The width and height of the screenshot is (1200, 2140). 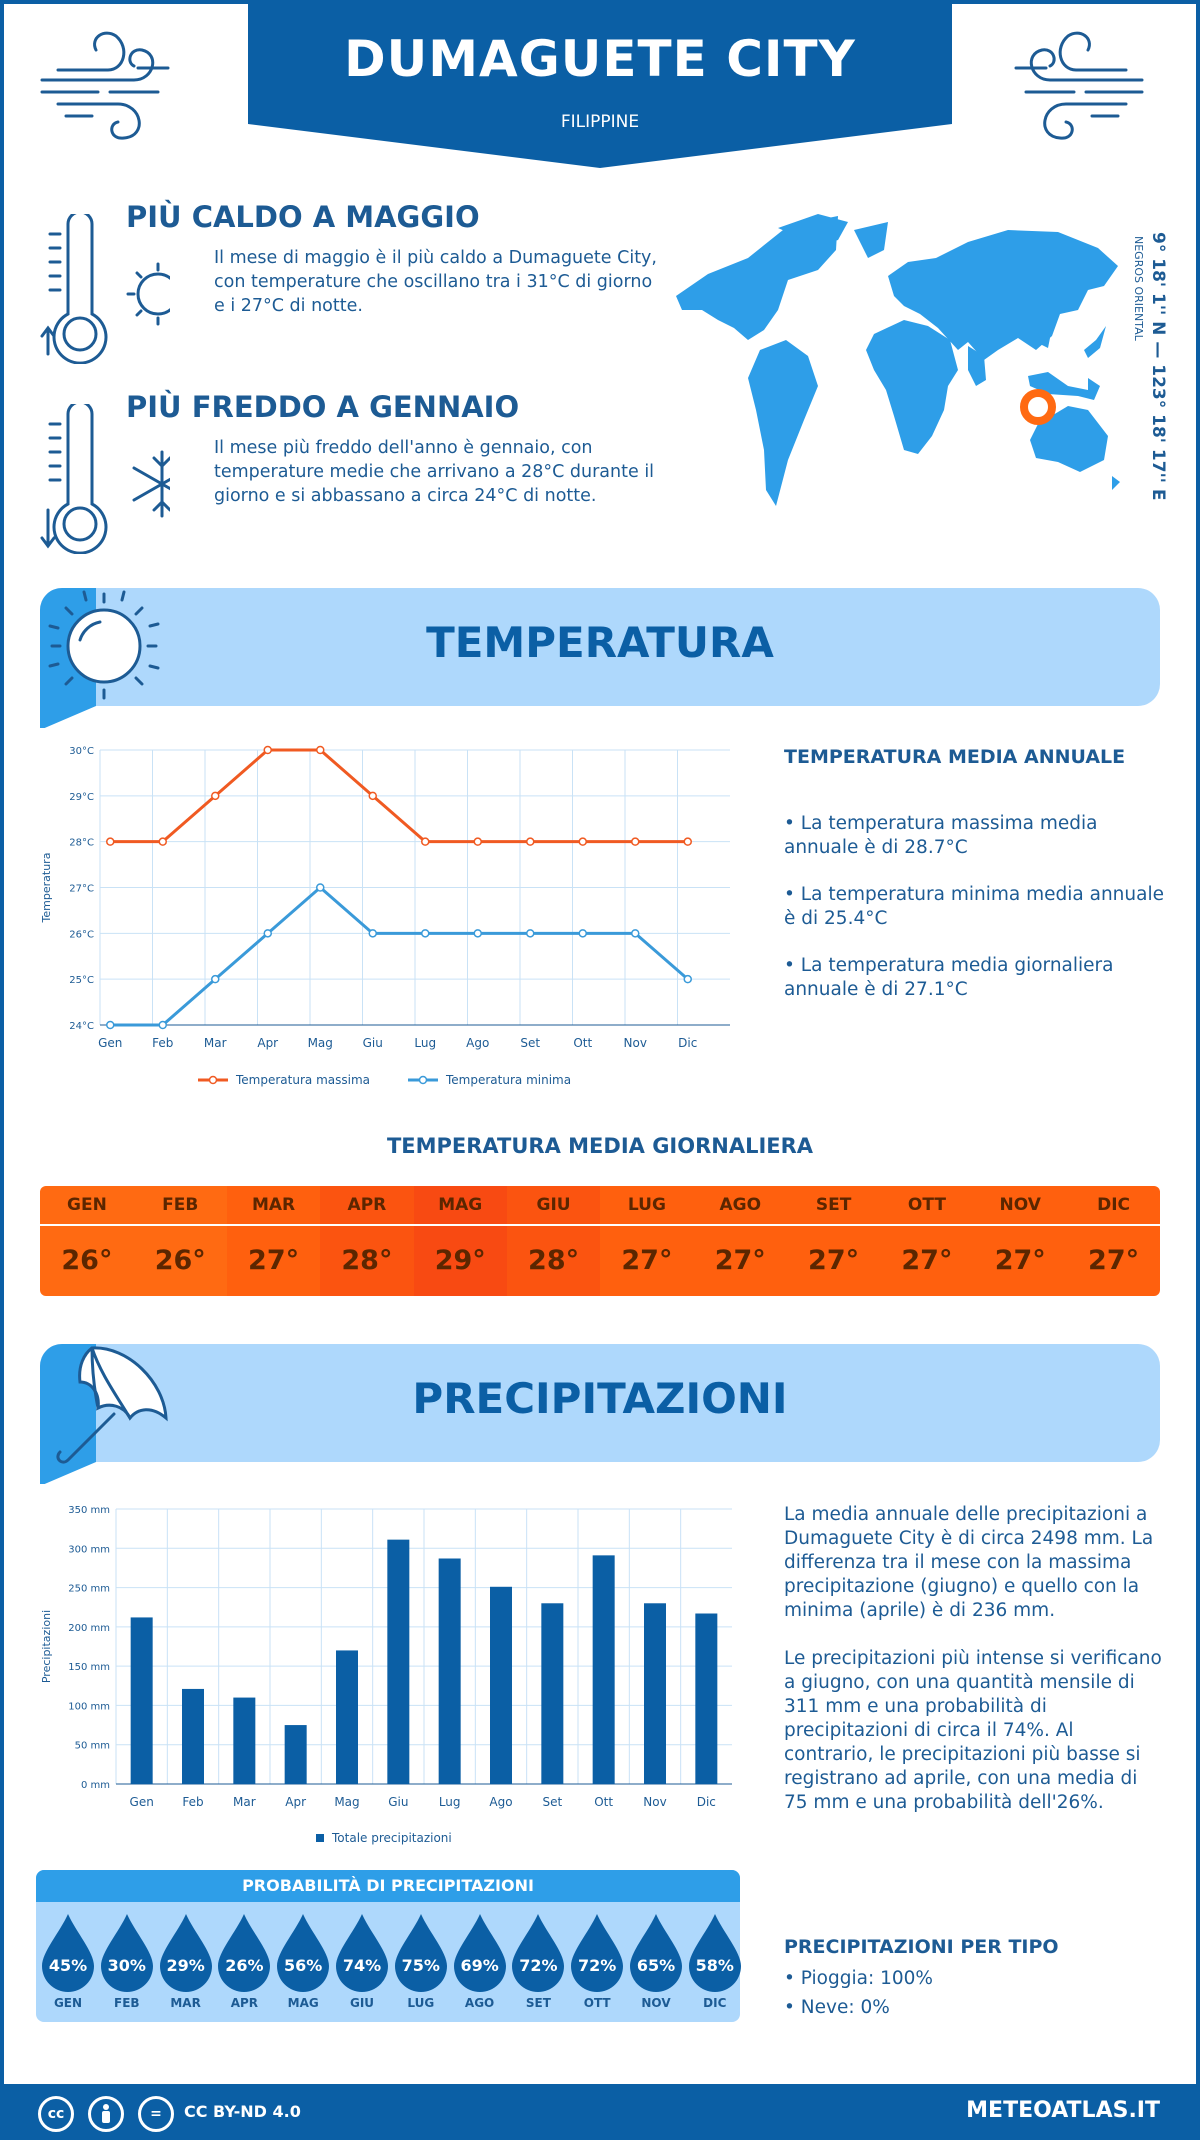 I want to click on x-tick-label: Lug, so click(x=450, y=1802).